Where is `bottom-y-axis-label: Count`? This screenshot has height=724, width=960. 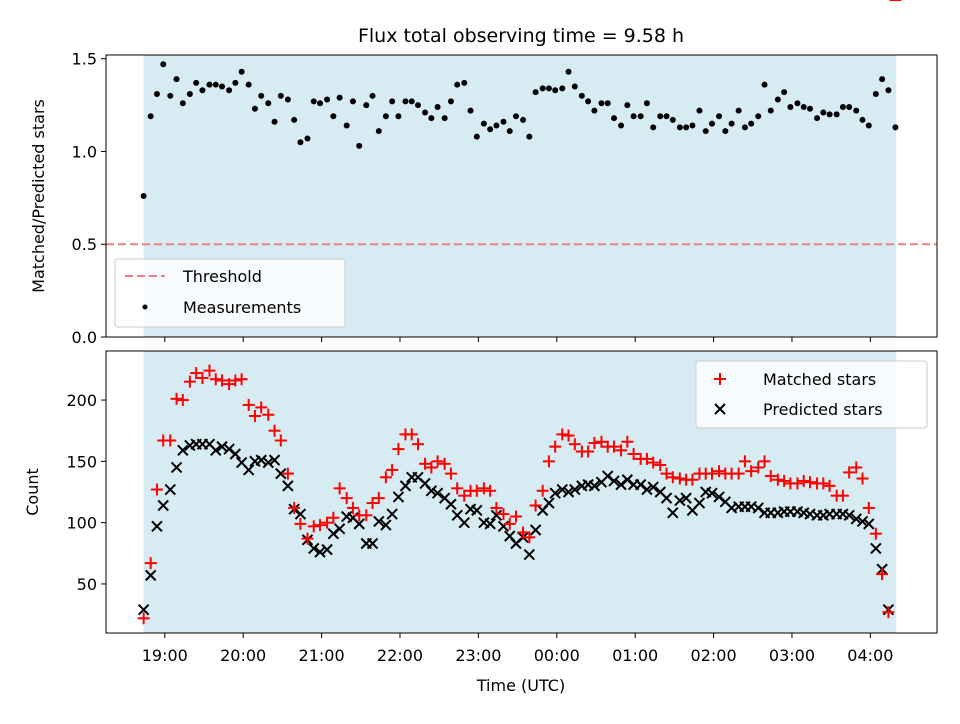
bottom-y-axis-label: Count is located at coordinates (32, 492).